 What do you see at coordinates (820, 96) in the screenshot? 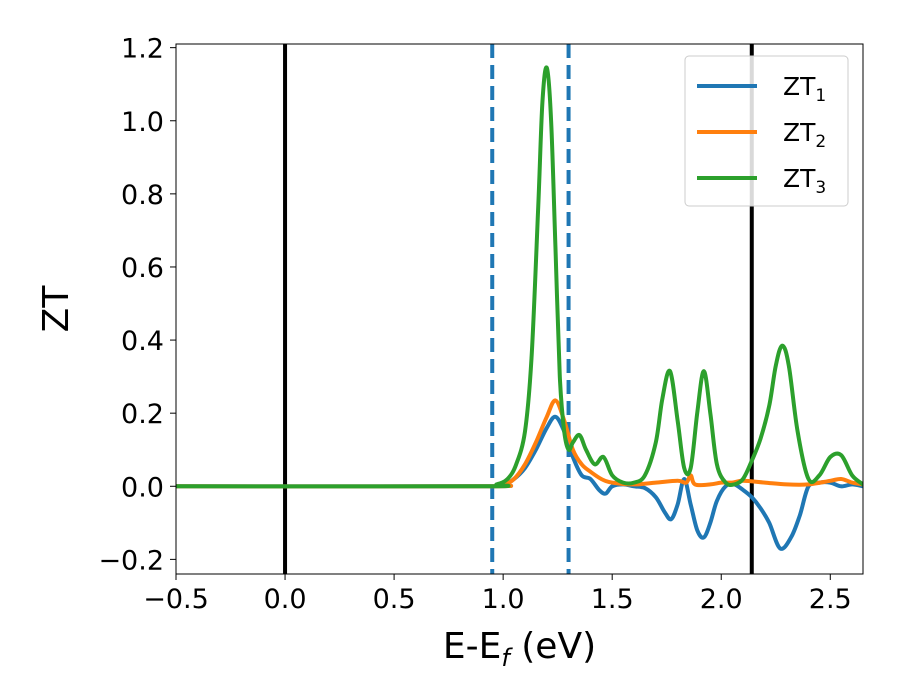
I see `legend-label-sub: 1` at bounding box center [820, 96].